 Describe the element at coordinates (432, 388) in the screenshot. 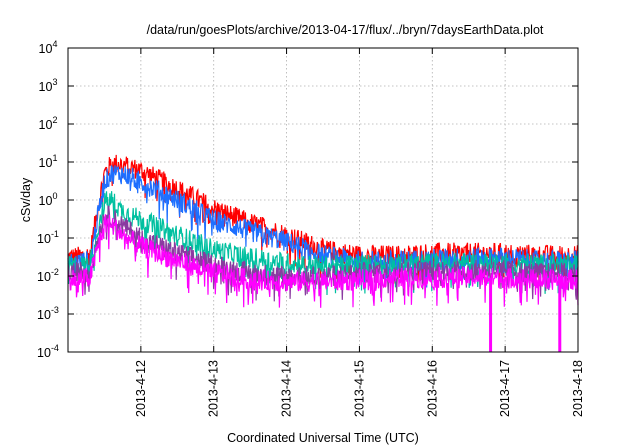

I see `x-tick-label: 2013-4-16` at that location.